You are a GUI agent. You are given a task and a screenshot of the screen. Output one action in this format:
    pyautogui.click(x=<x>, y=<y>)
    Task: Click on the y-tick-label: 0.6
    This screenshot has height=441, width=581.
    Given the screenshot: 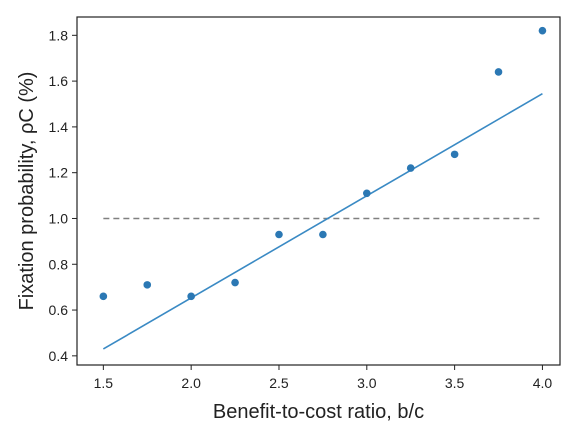 What is the action you would take?
    pyautogui.click(x=59, y=310)
    